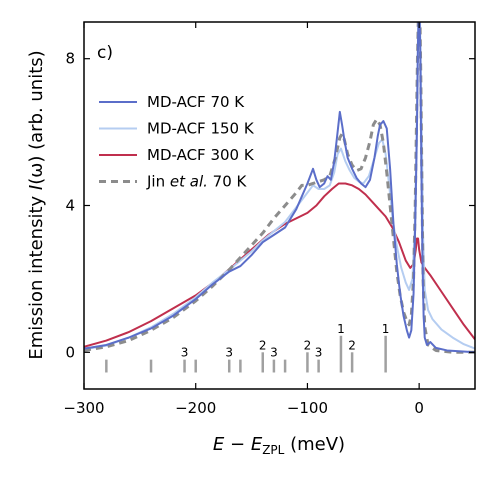 The height and width of the screenshot is (480, 500). I want to click on legend-label-3: Jin et al. 70 K, so click(197, 182).